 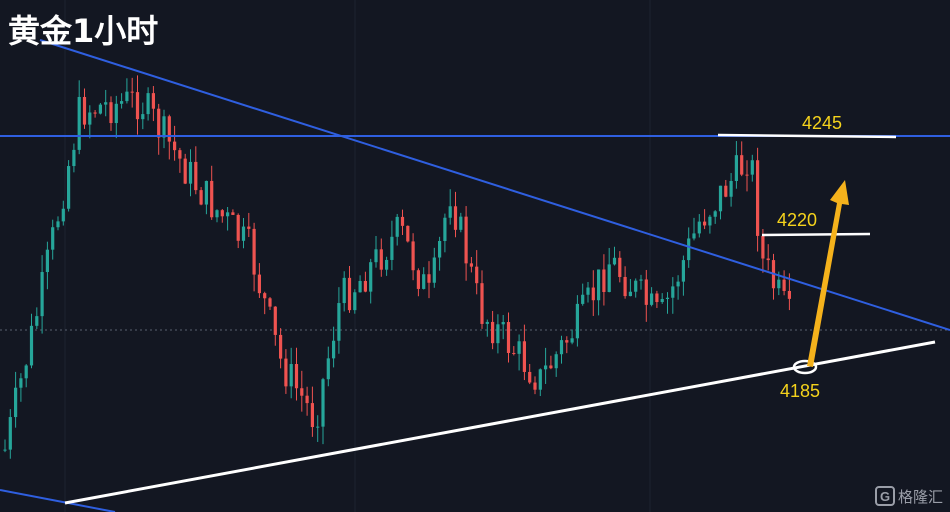 I want to click on watermark: G 格隆汇, so click(x=909, y=496).